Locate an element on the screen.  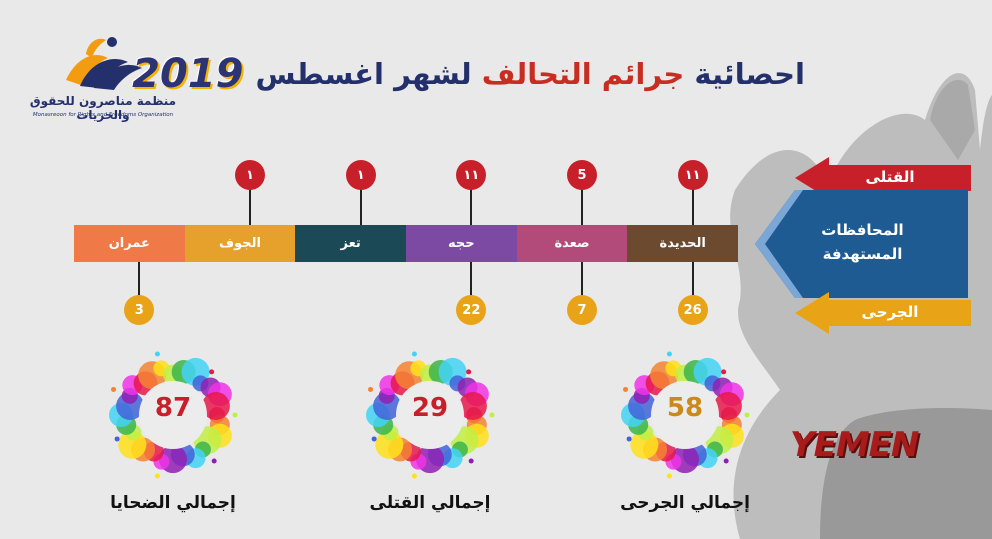
injured-count-badge: 22 is located at coordinates (471, 310).